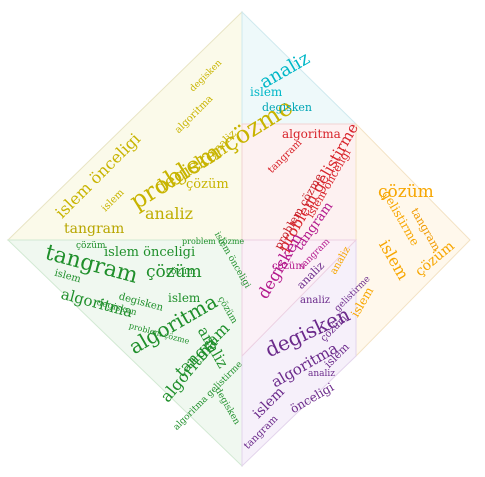 The image size is (485, 477). I want to click on word-cloud-word: degisken, so click(287, 107).